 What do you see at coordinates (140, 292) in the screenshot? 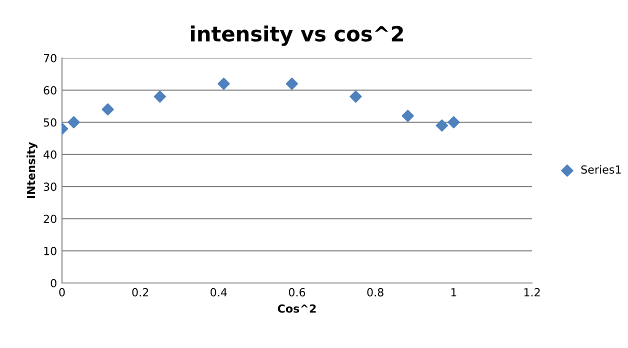
I see `x-tick-label: 0.2` at bounding box center [140, 292].